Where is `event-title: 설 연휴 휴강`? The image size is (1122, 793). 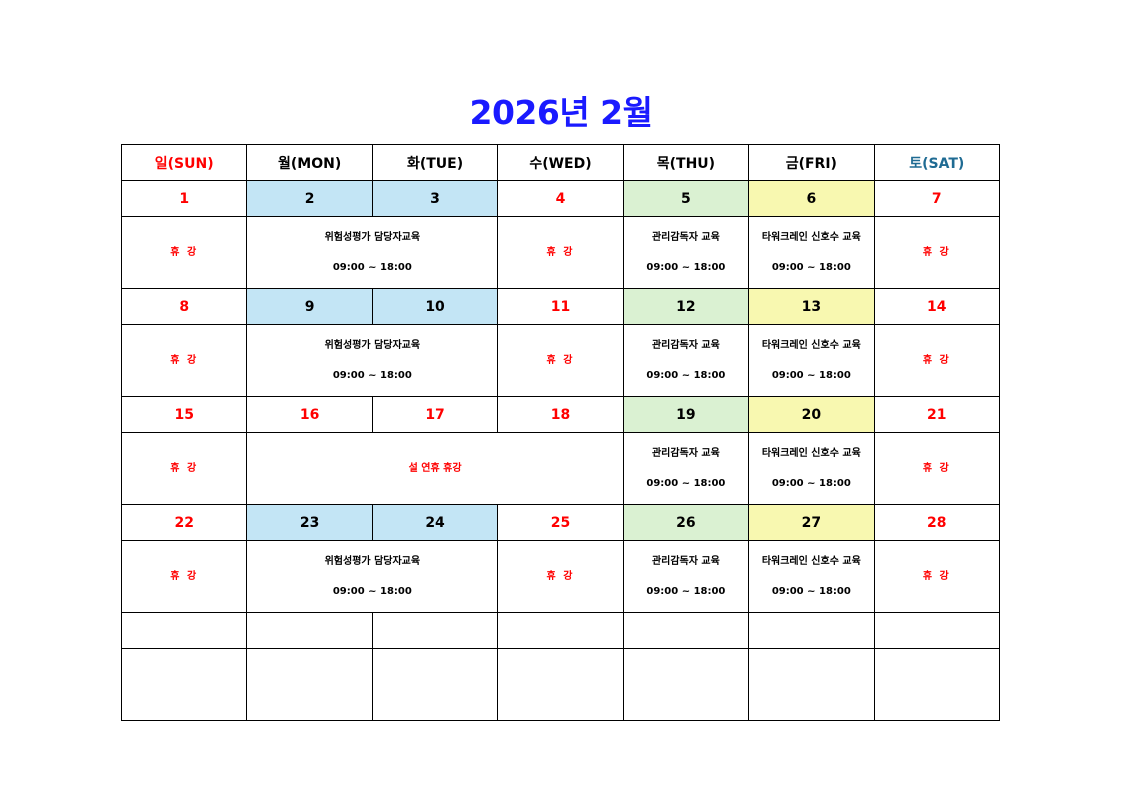
event-title: 설 연휴 휴강 is located at coordinates (435, 468).